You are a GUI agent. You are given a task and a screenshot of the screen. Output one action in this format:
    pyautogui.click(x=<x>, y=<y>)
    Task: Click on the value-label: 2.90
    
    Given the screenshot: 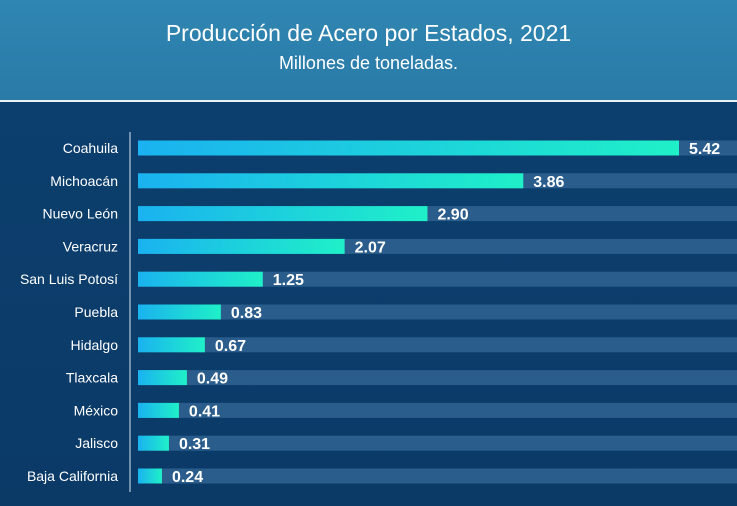 What is the action you would take?
    pyautogui.click(x=452, y=215)
    